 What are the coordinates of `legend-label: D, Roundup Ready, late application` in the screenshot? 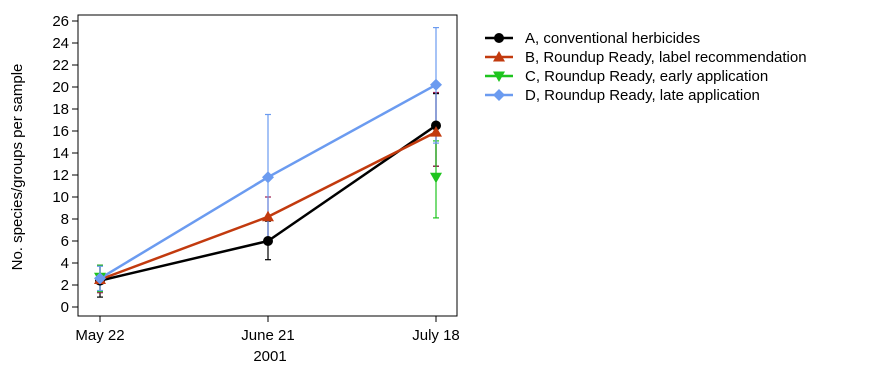 It's located at (642, 95).